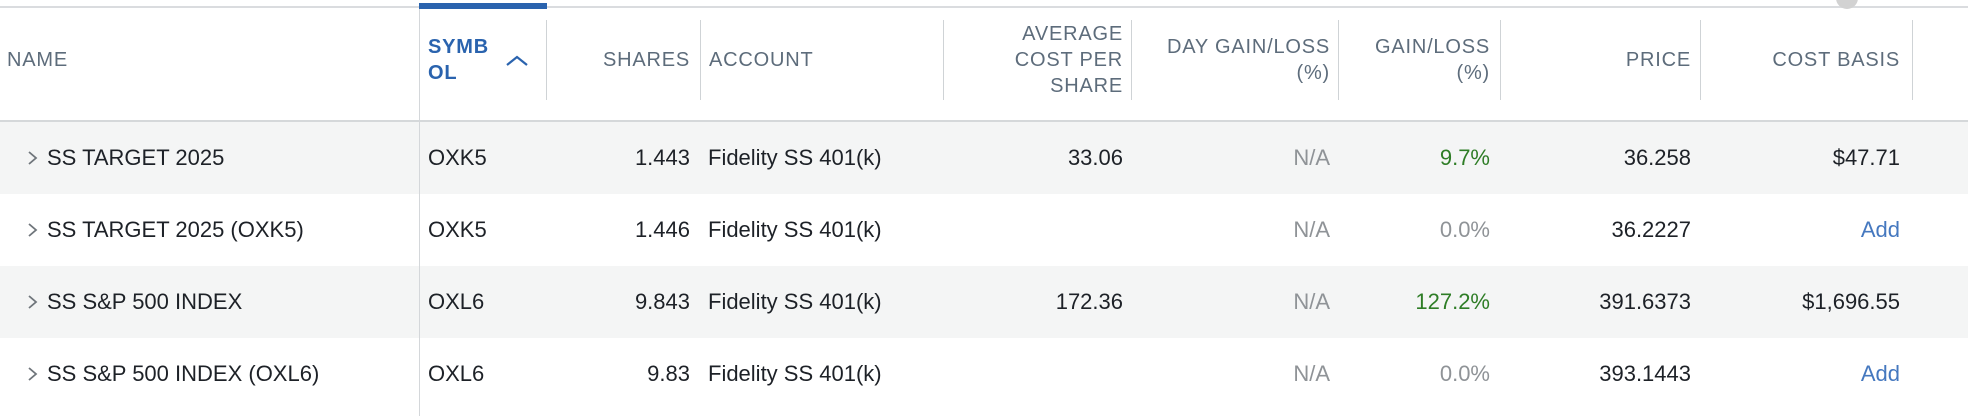 The height and width of the screenshot is (416, 1968). I want to click on sorted-column-accent-bar, so click(483, 6).